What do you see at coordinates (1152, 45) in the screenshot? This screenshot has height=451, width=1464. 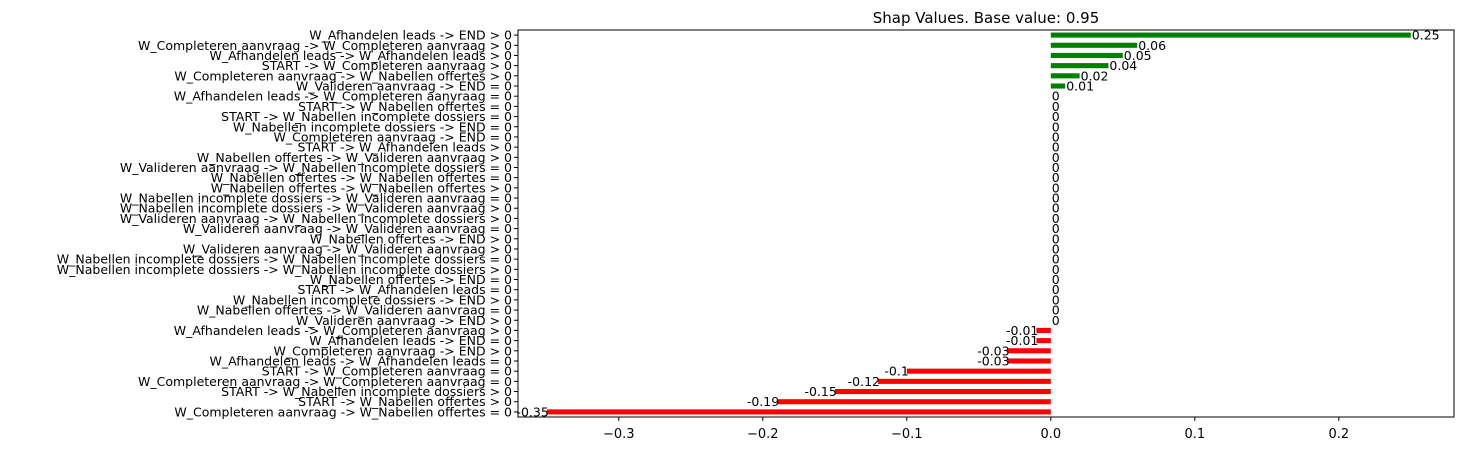 I see `bar-value-label: 0.06` at bounding box center [1152, 45].